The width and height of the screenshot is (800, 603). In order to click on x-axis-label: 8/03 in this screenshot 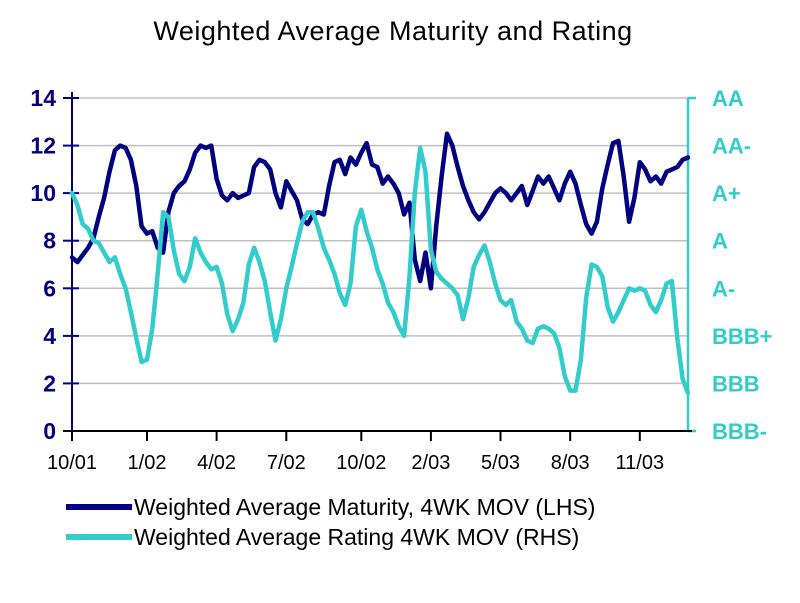, I will do `click(570, 463)`.